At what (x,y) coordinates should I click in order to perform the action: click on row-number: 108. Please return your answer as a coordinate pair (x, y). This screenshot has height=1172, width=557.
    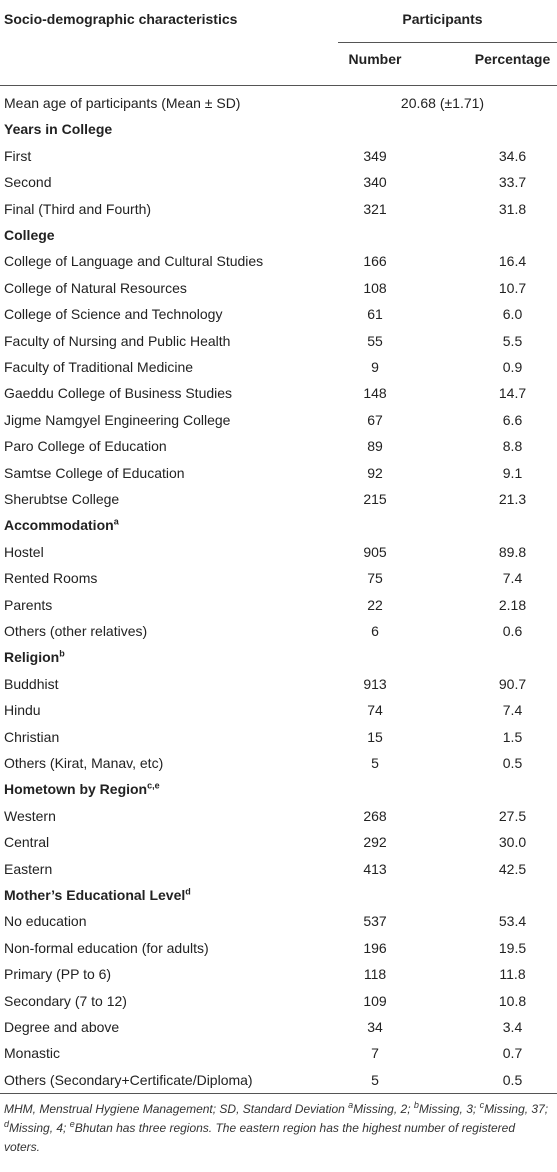
    Looking at the image, I should click on (375, 287).